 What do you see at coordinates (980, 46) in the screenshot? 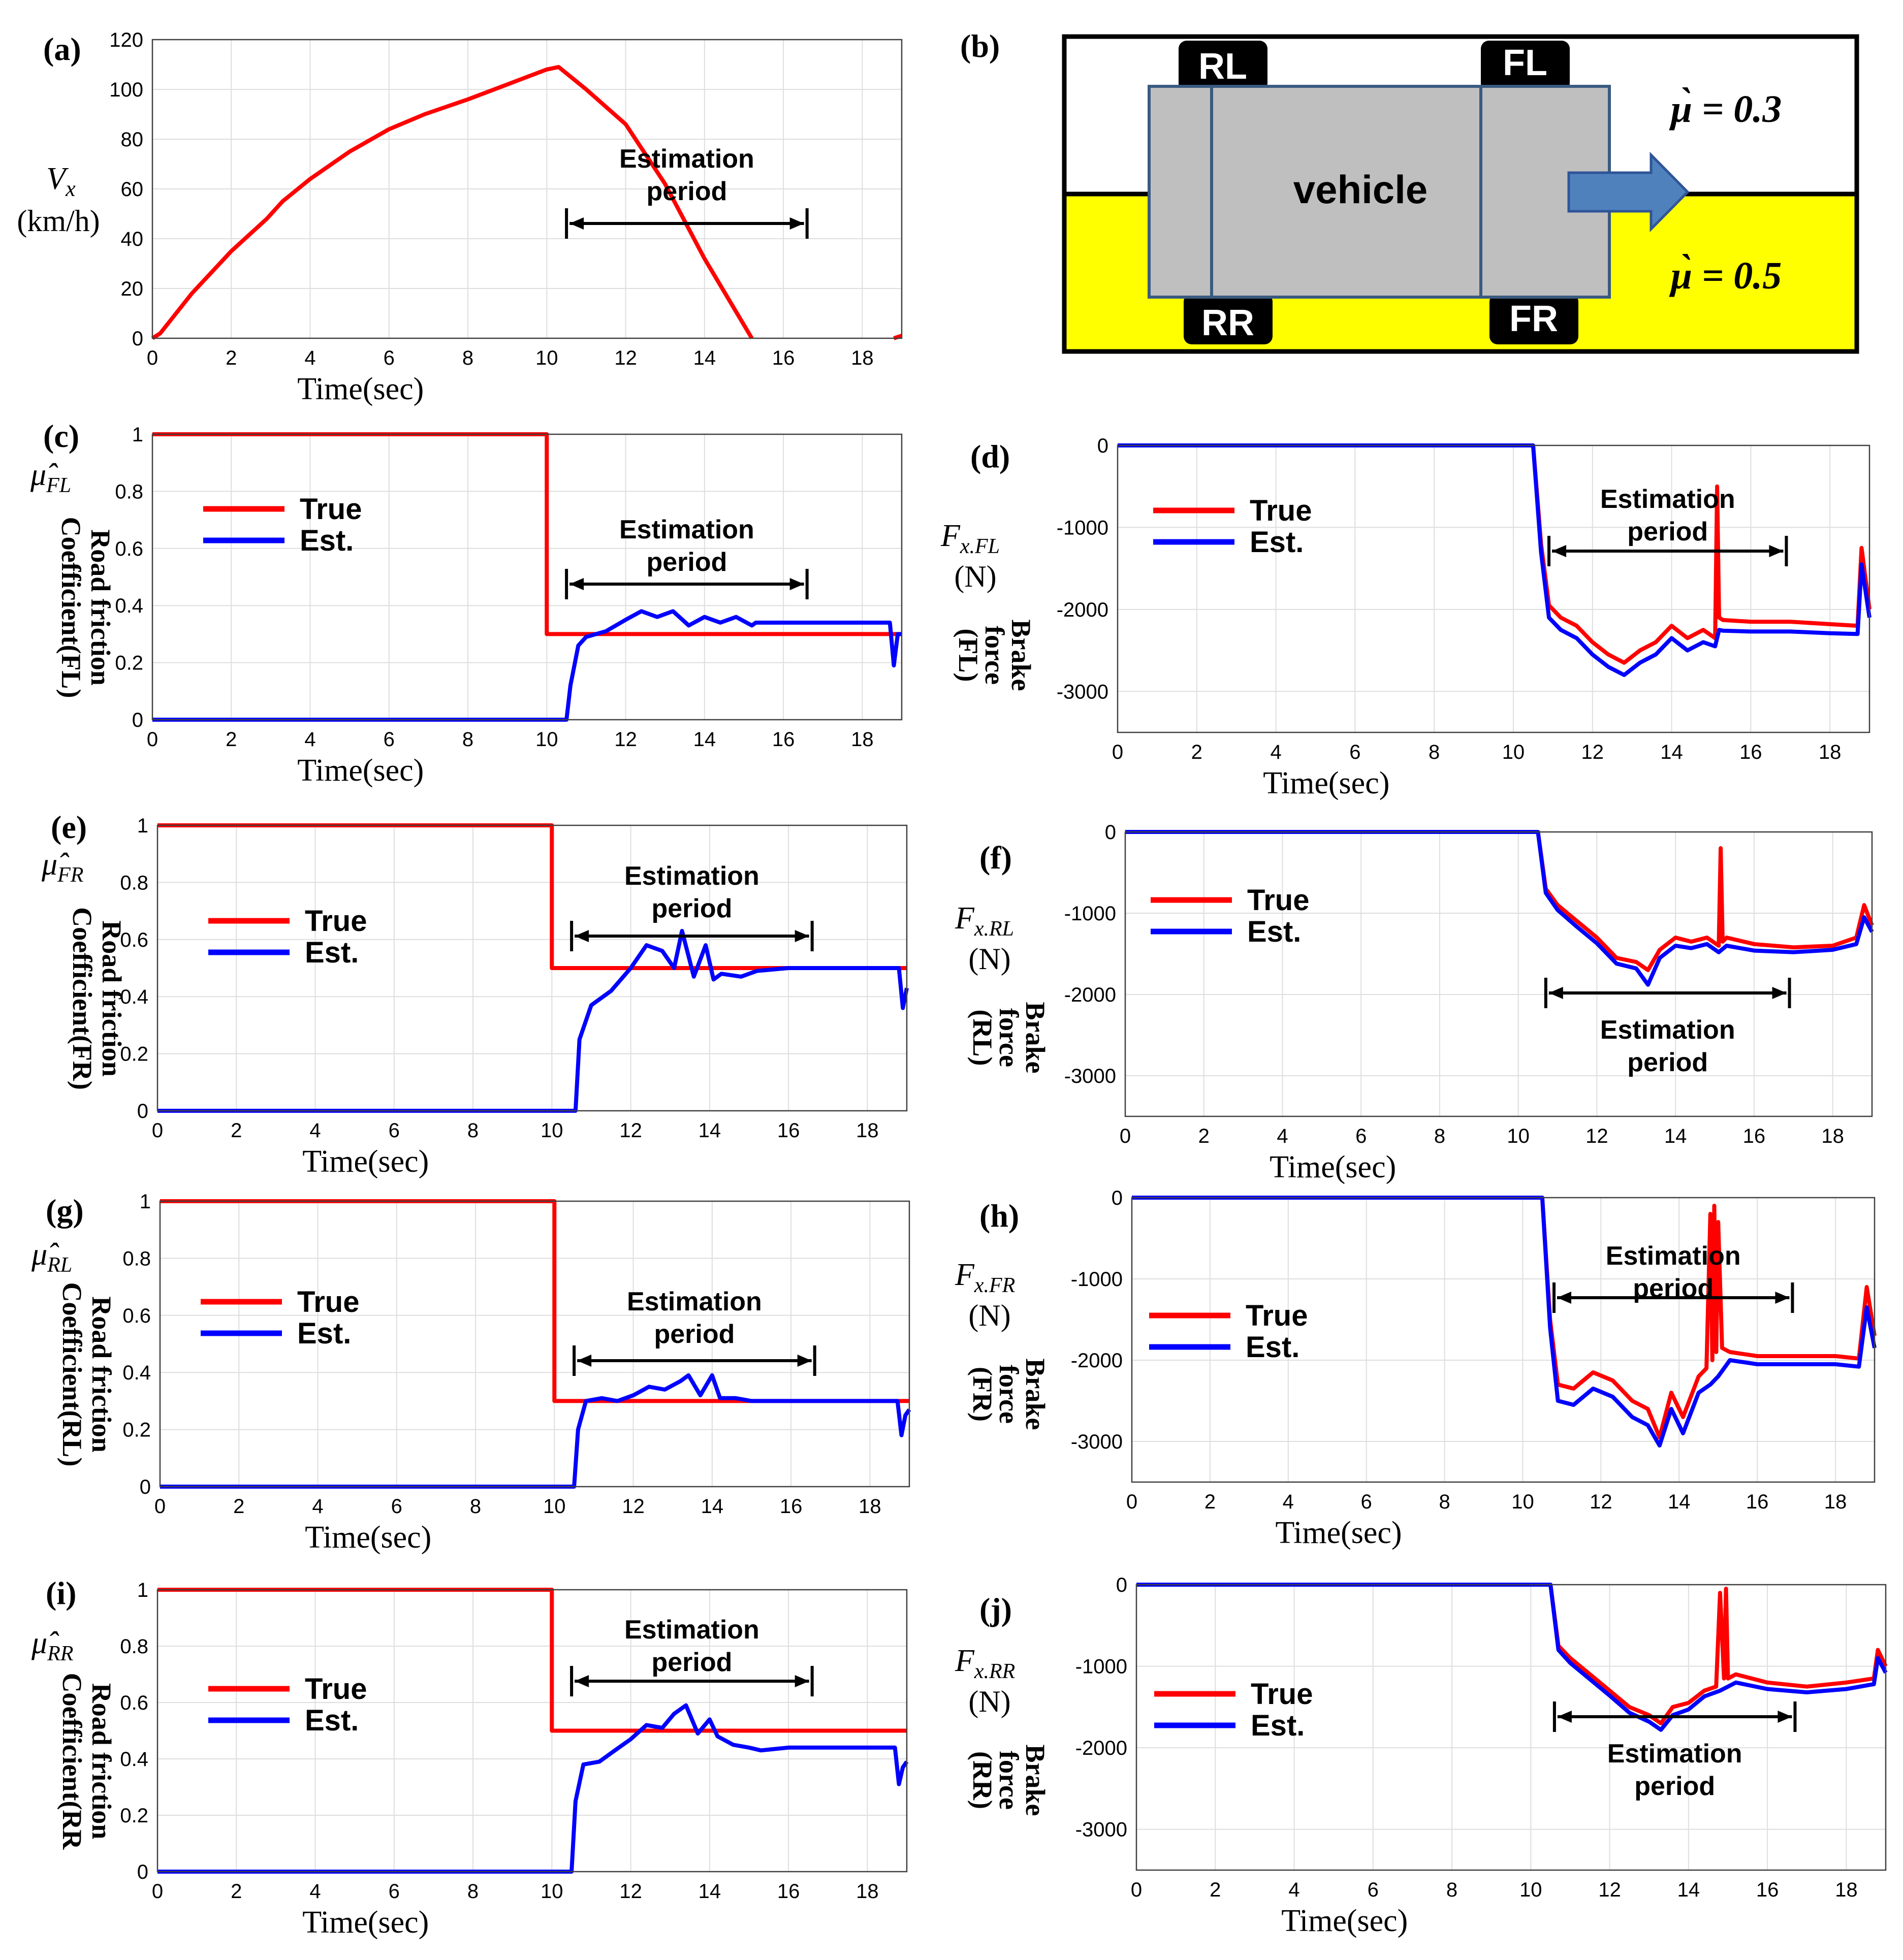
I see `panel-b-title: (b)` at bounding box center [980, 46].